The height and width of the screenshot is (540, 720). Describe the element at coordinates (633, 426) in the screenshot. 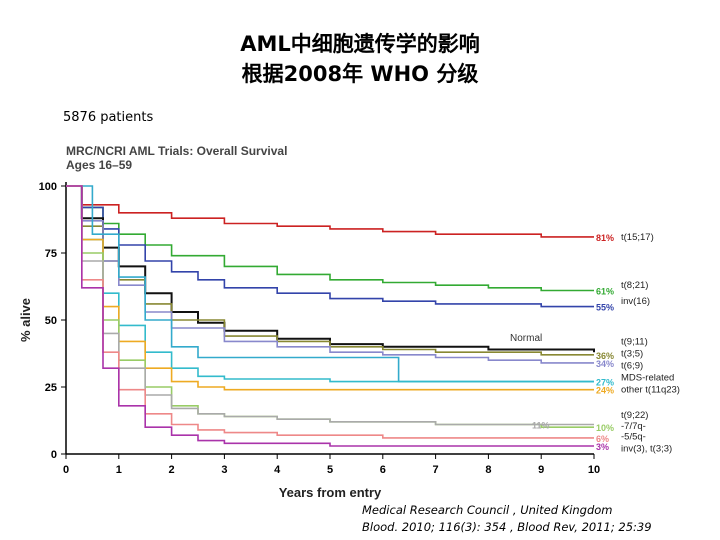

I see `right-label: -7/7q-` at that location.